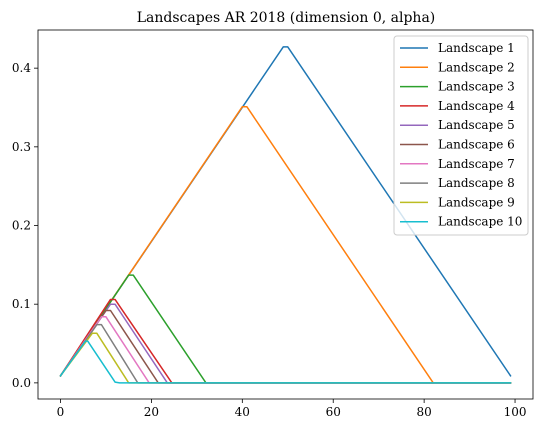 This screenshot has width=543, height=432. What do you see at coordinates (21, 147) in the screenshot?
I see `y-tick-label: 0.3` at bounding box center [21, 147].